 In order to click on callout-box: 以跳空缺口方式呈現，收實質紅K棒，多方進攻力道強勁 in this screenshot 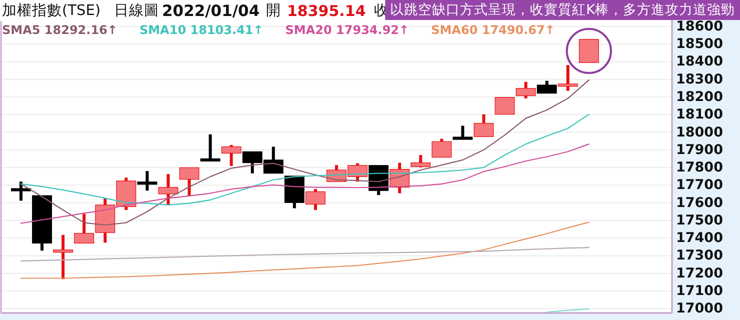, I will do `click(562, 10)`.